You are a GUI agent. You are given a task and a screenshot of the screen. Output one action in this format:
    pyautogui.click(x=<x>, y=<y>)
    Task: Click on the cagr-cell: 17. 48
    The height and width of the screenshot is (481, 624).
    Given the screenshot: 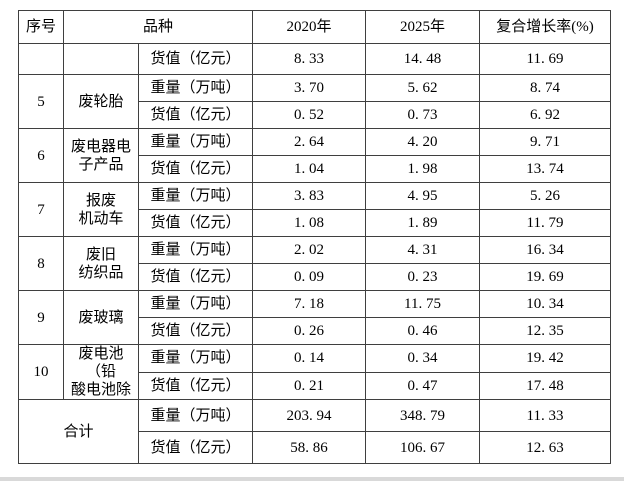 What is the action you would take?
    pyautogui.click(x=545, y=385)
    